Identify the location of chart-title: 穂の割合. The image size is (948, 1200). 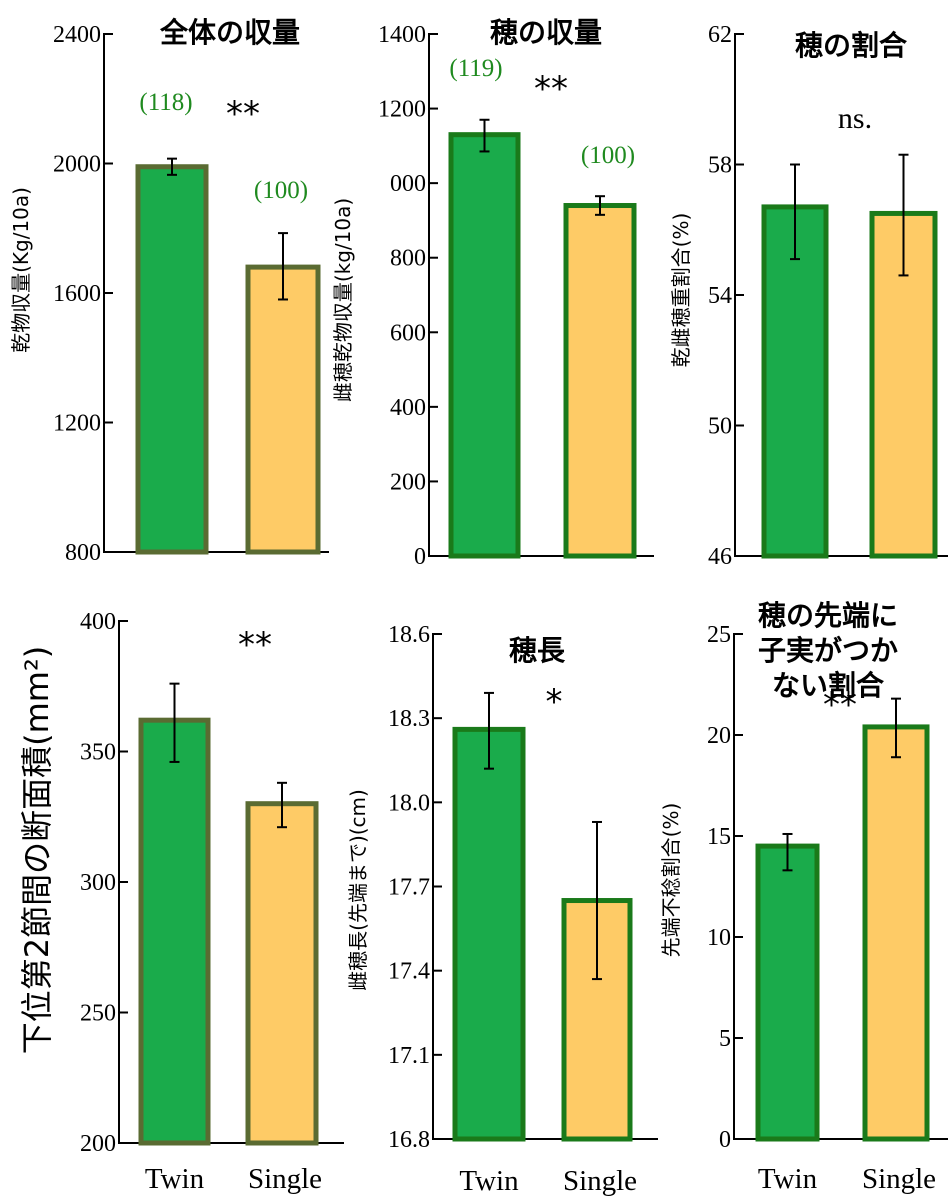
(851, 45).